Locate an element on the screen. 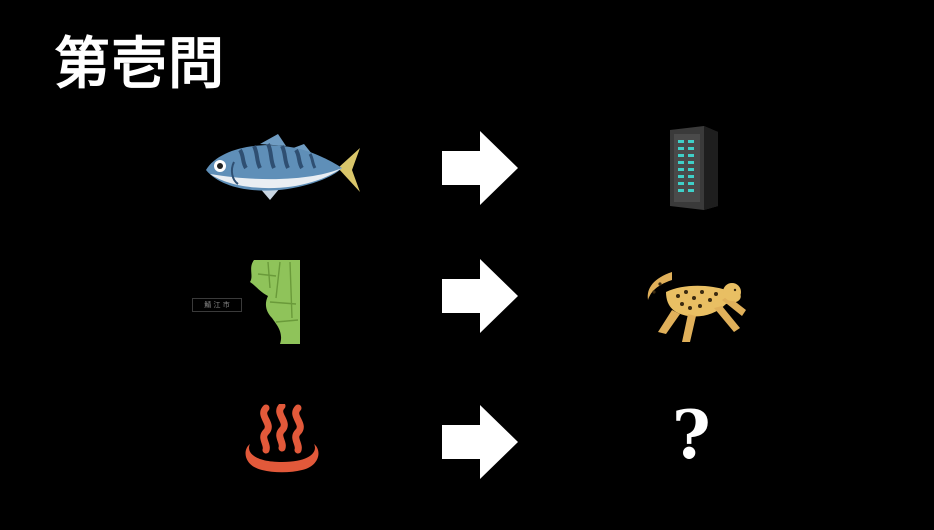  map-fragment-icon is located at coordinates (275, 302).